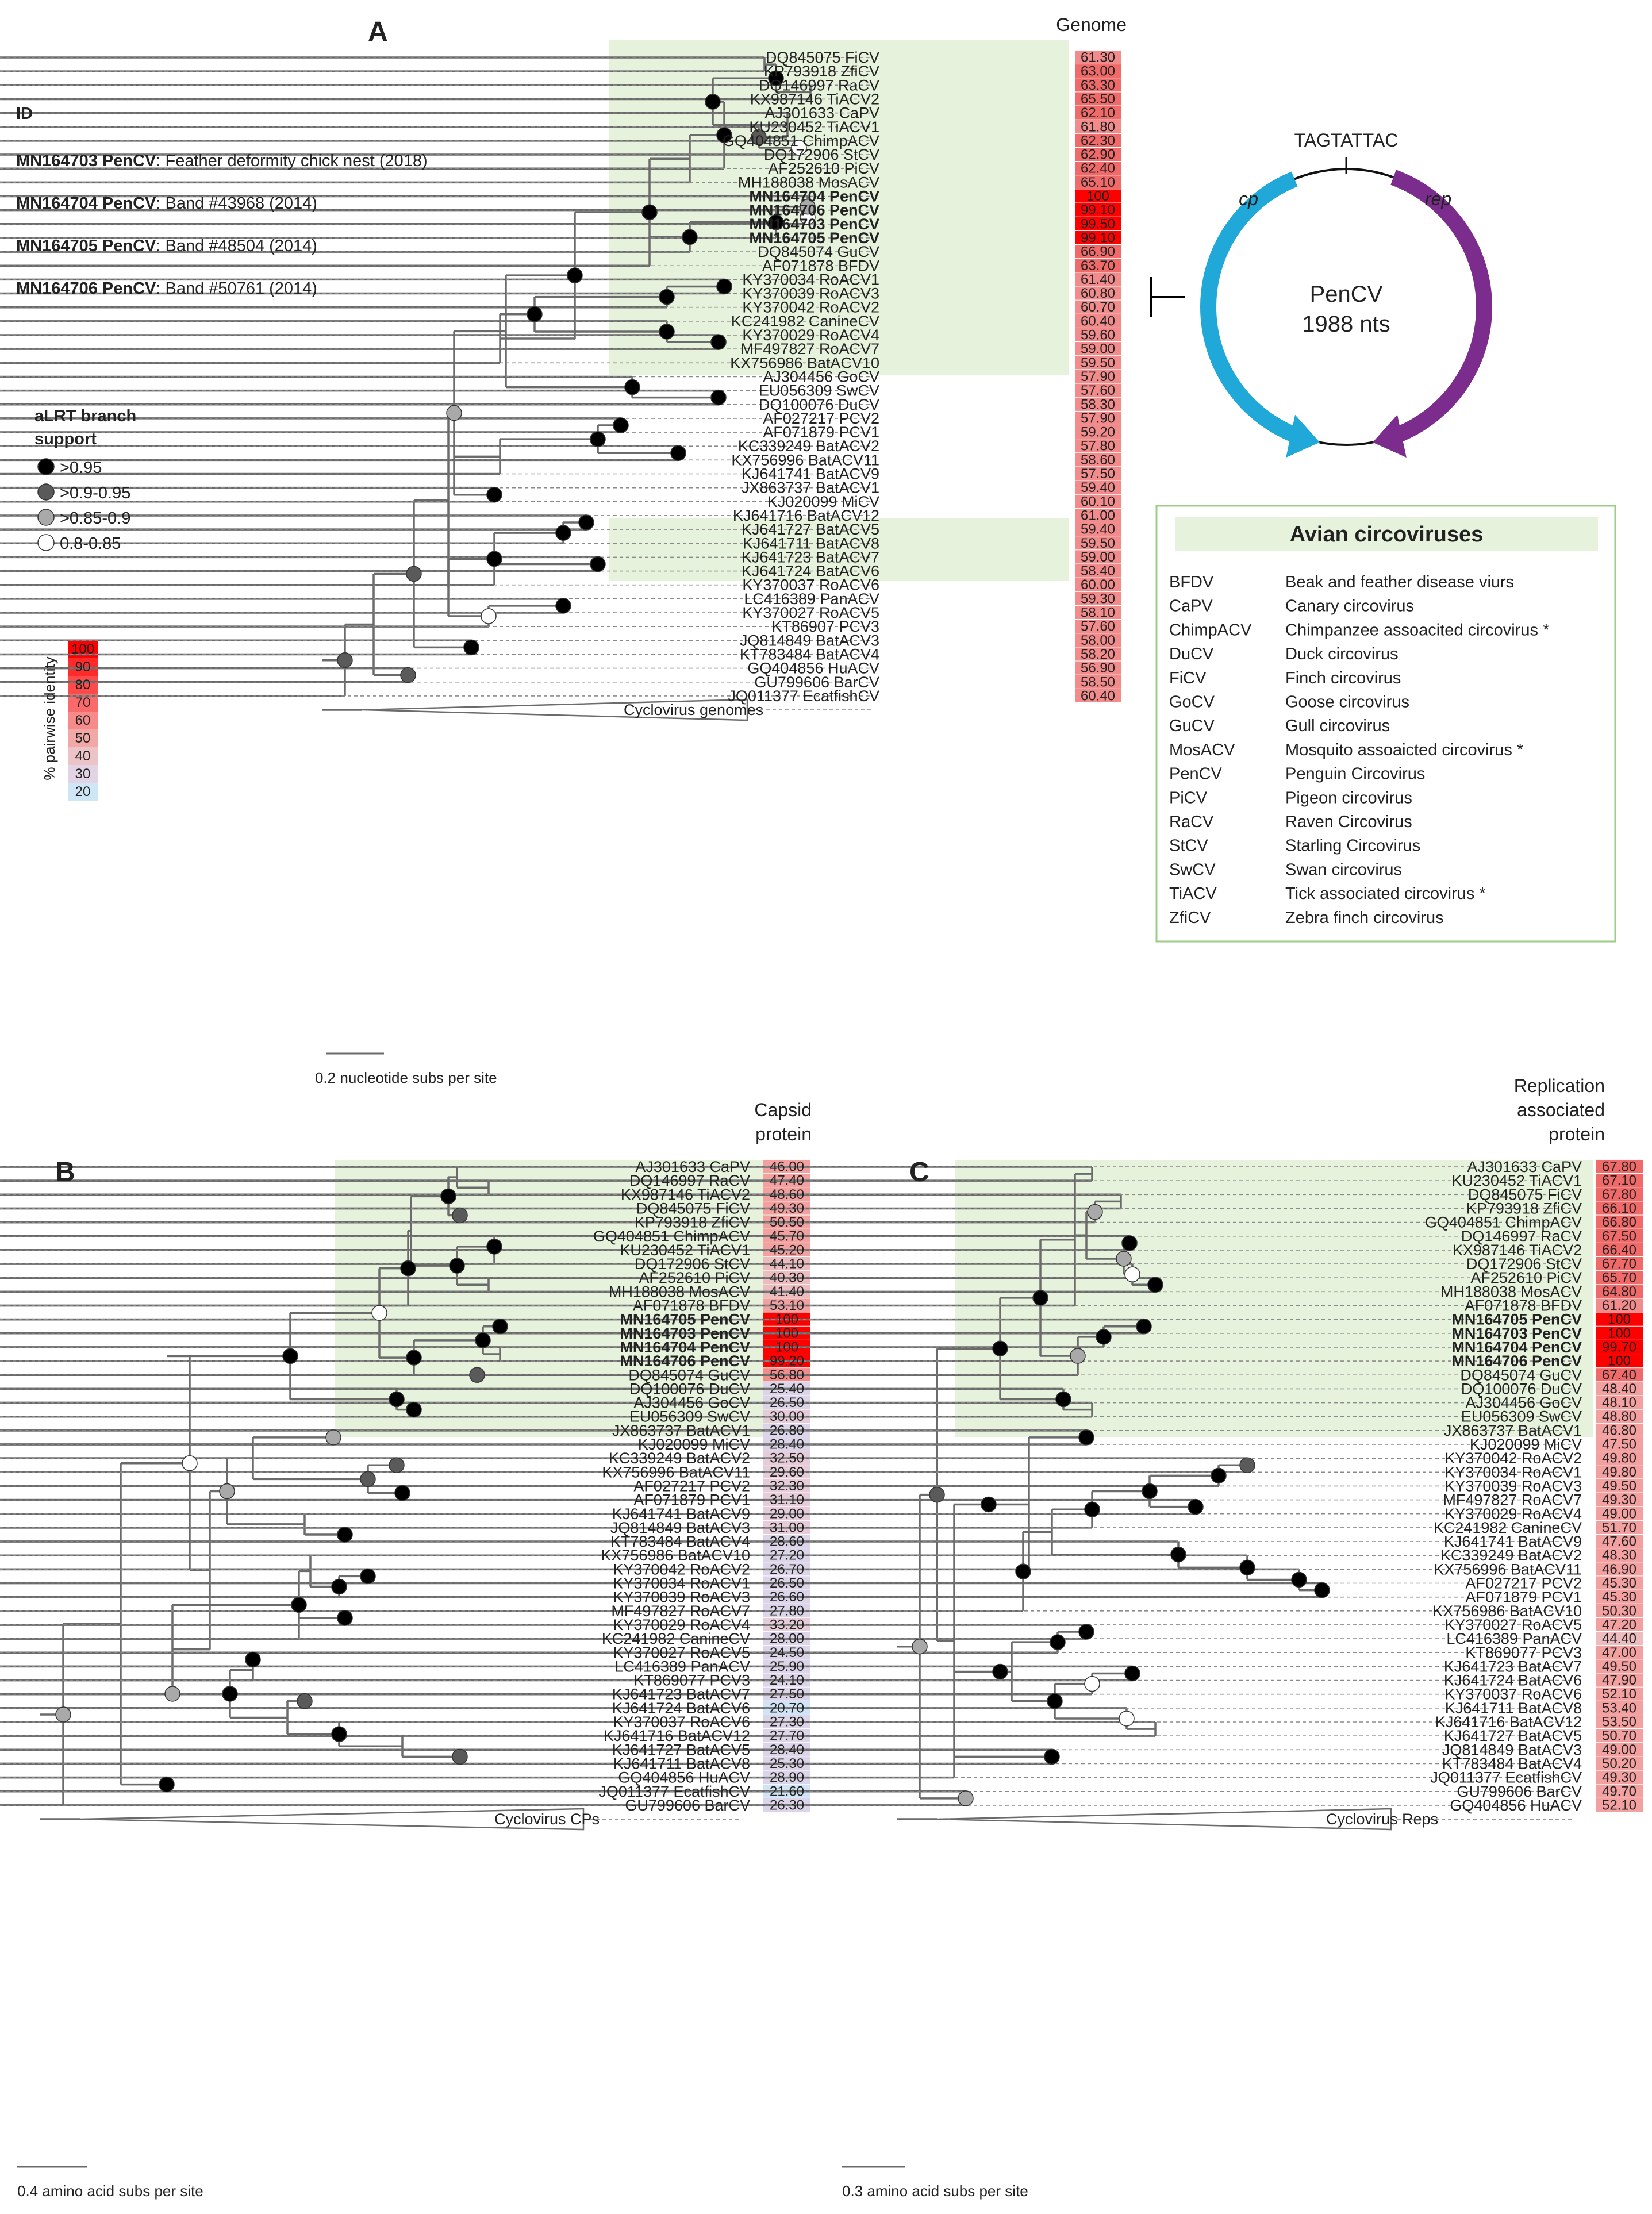 This screenshot has height=2214, width=1652. What do you see at coordinates (1348, 798) in the screenshot?
I see `avian-name: Pigeon circovirus` at bounding box center [1348, 798].